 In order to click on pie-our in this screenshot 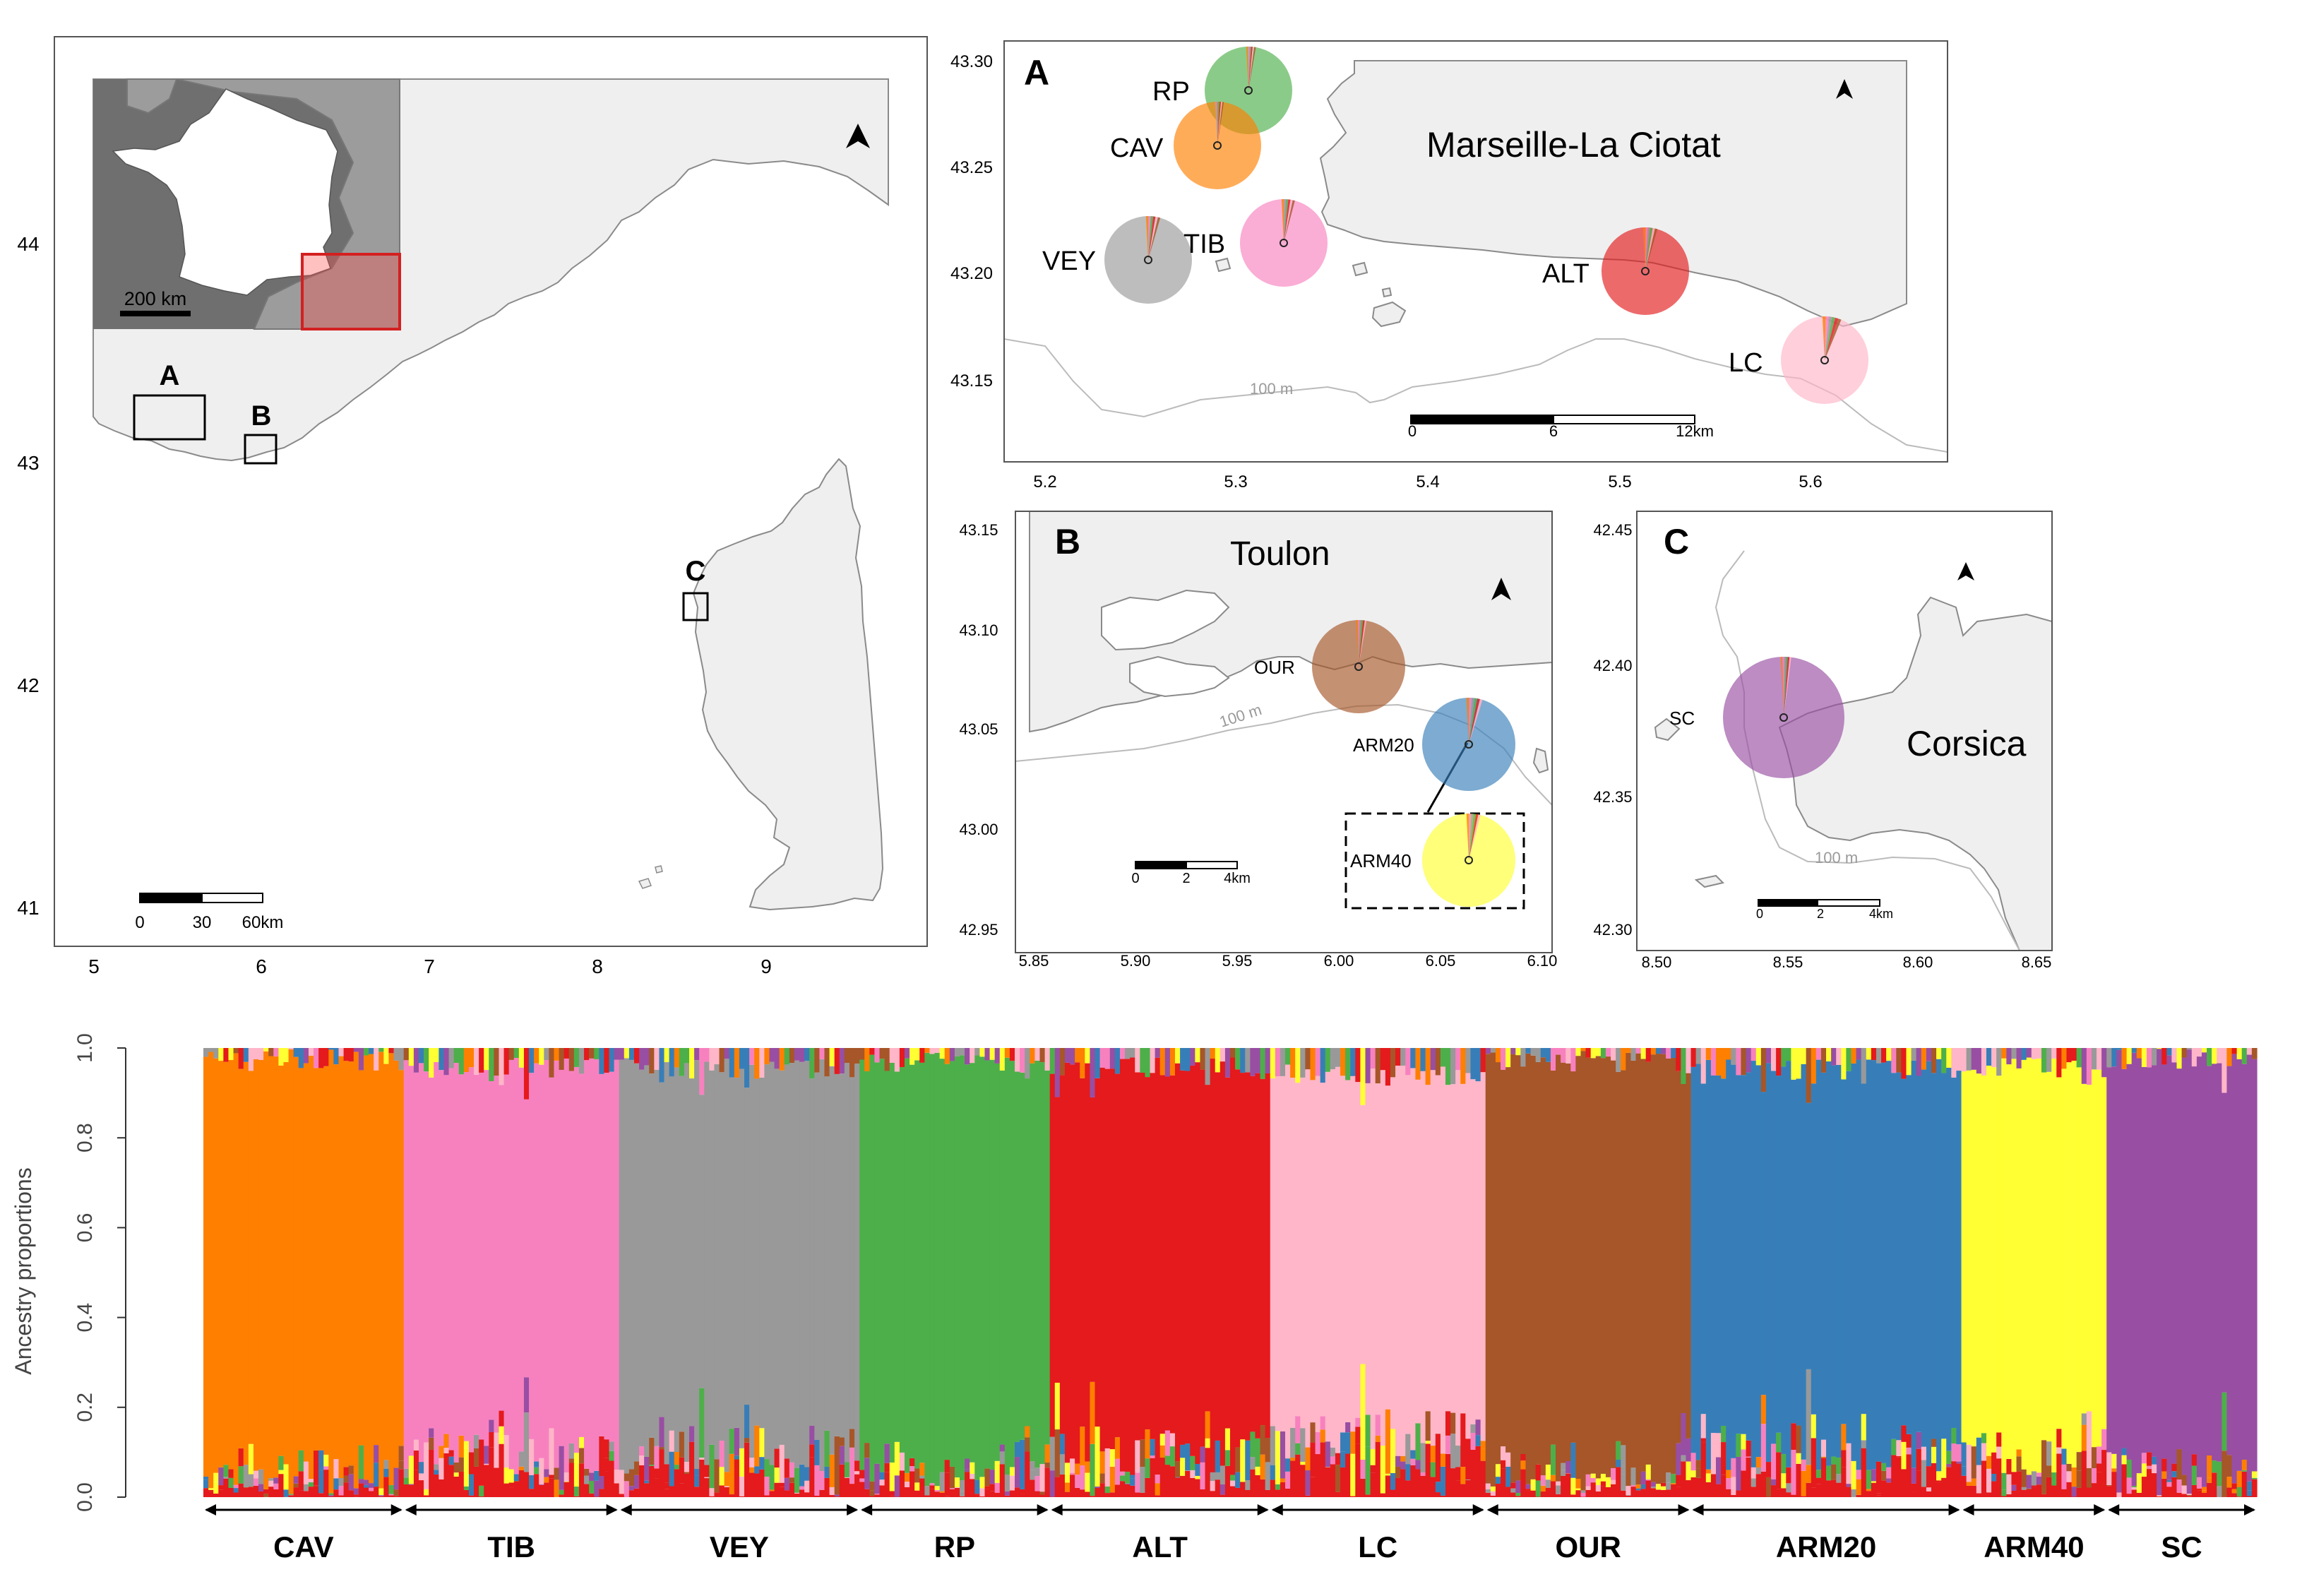, I will do `click(1358, 667)`.